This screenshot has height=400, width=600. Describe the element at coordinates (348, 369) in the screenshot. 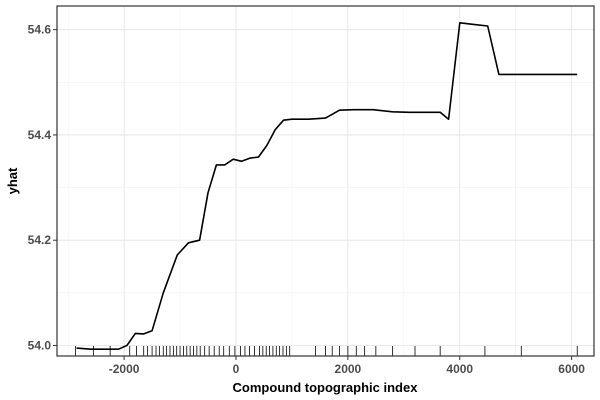

I see `x-tick-label: 2000` at that location.